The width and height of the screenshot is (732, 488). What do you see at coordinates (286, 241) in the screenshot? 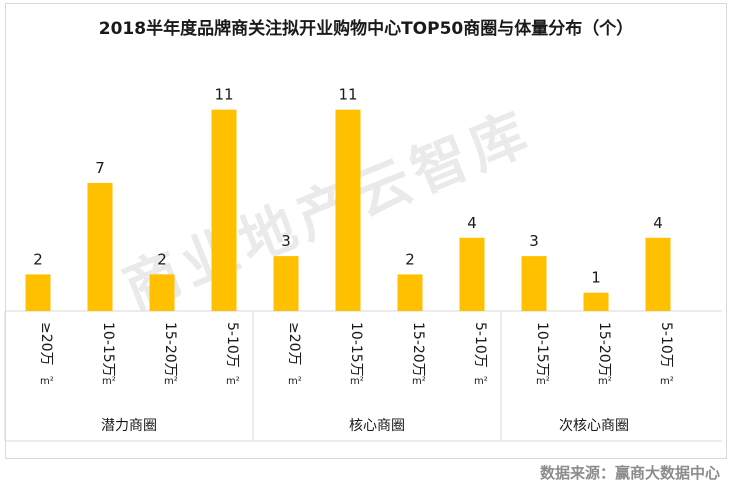
I see `data-label-2-1: 3` at bounding box center [286, 241].